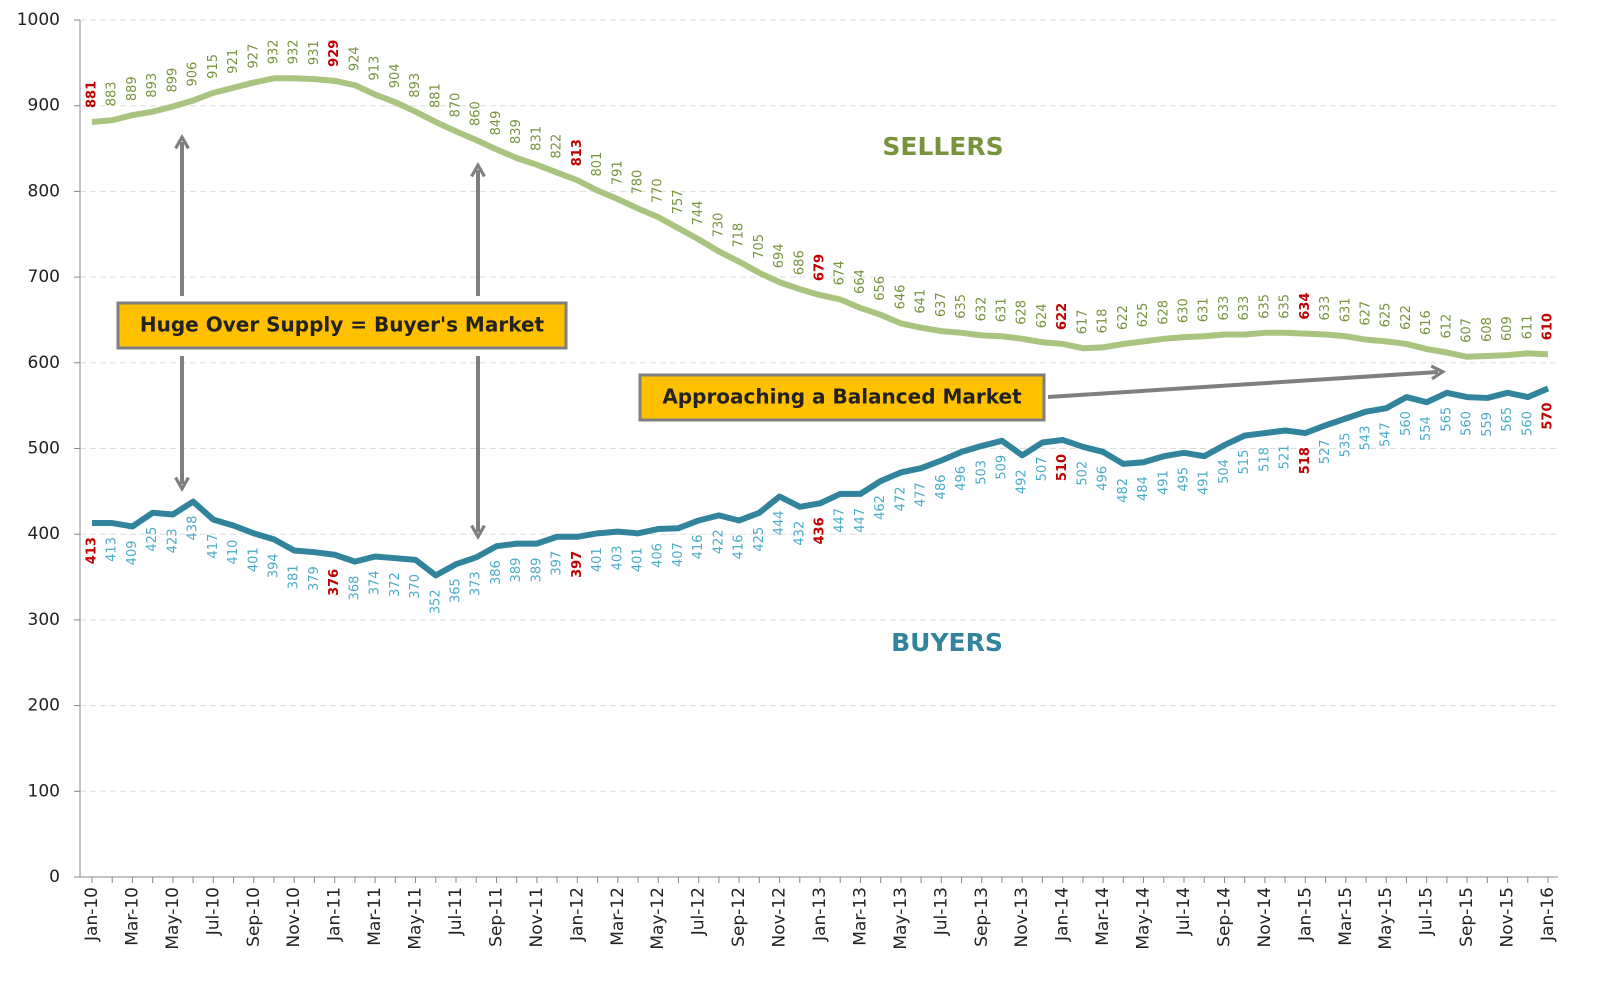 Image resolution: width=1617 pixels, height=997 pixels. I want to click on data-label: 839, so click(516, 131).